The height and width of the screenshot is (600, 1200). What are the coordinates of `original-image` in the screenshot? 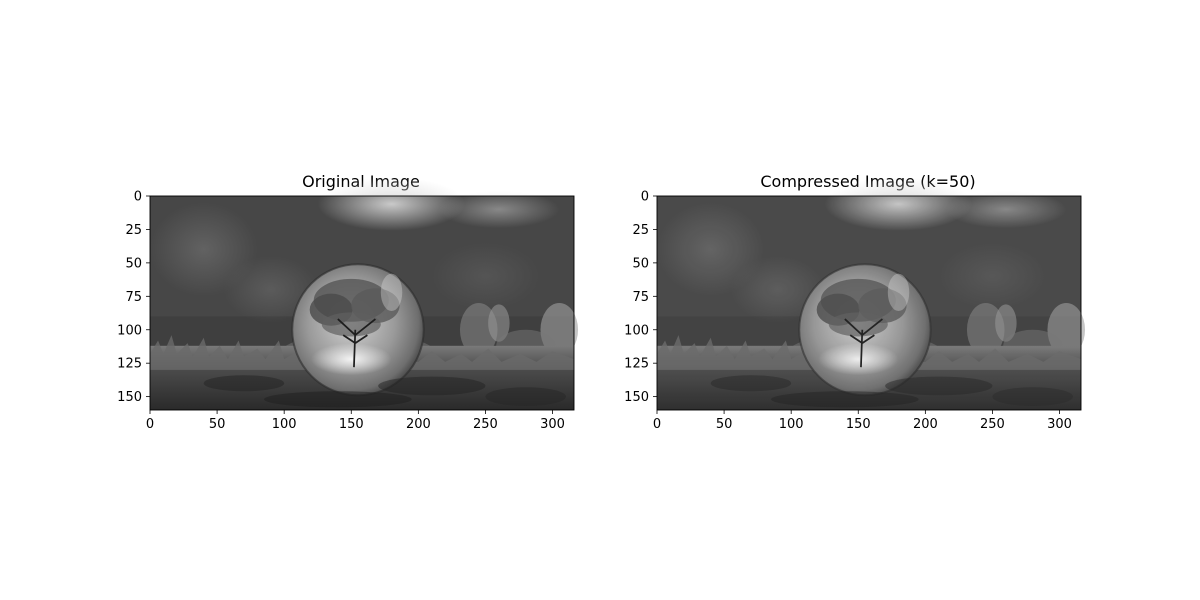 It's located at (364, 294).